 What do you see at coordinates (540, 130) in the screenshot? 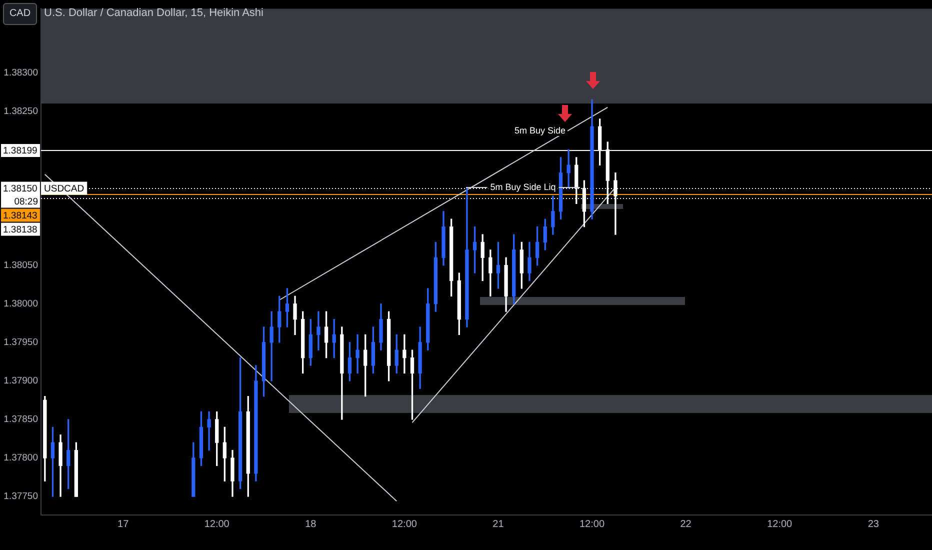
I see `annotation: 5m Buy Side` at bounding box center [540, 130].